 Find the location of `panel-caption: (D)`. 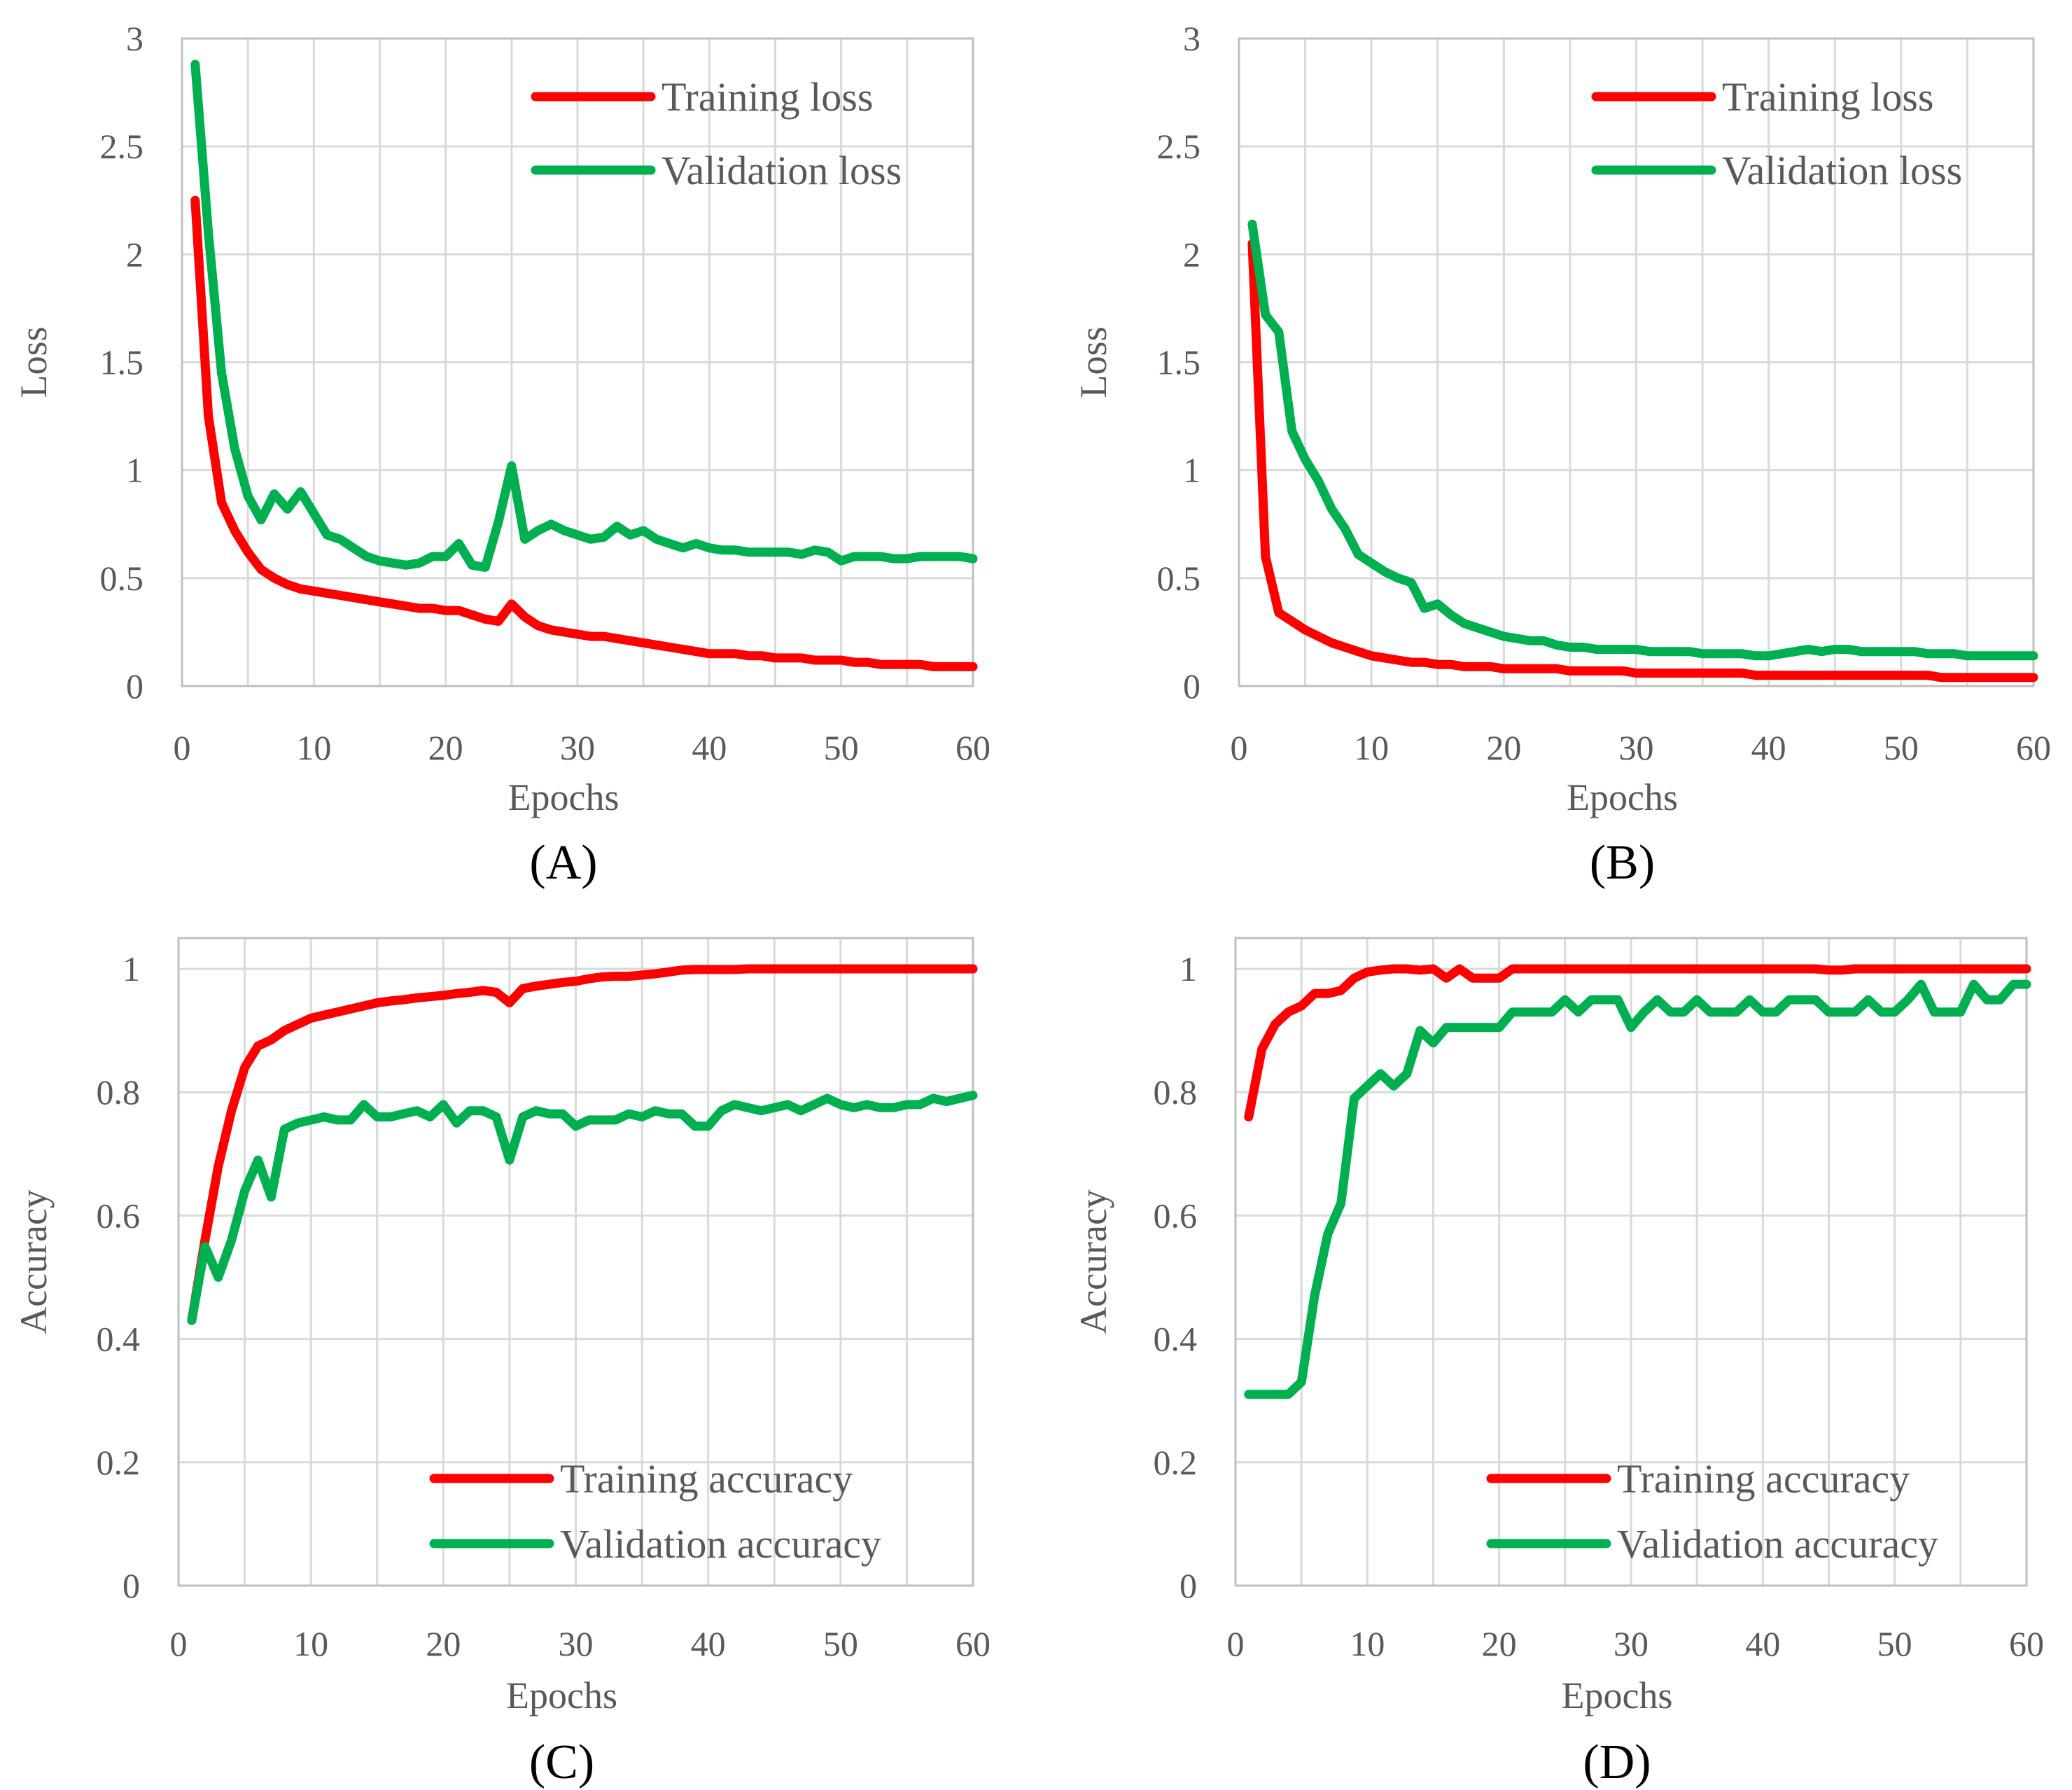

panel-caption: (D) is located at coordinates (1617, 1762).